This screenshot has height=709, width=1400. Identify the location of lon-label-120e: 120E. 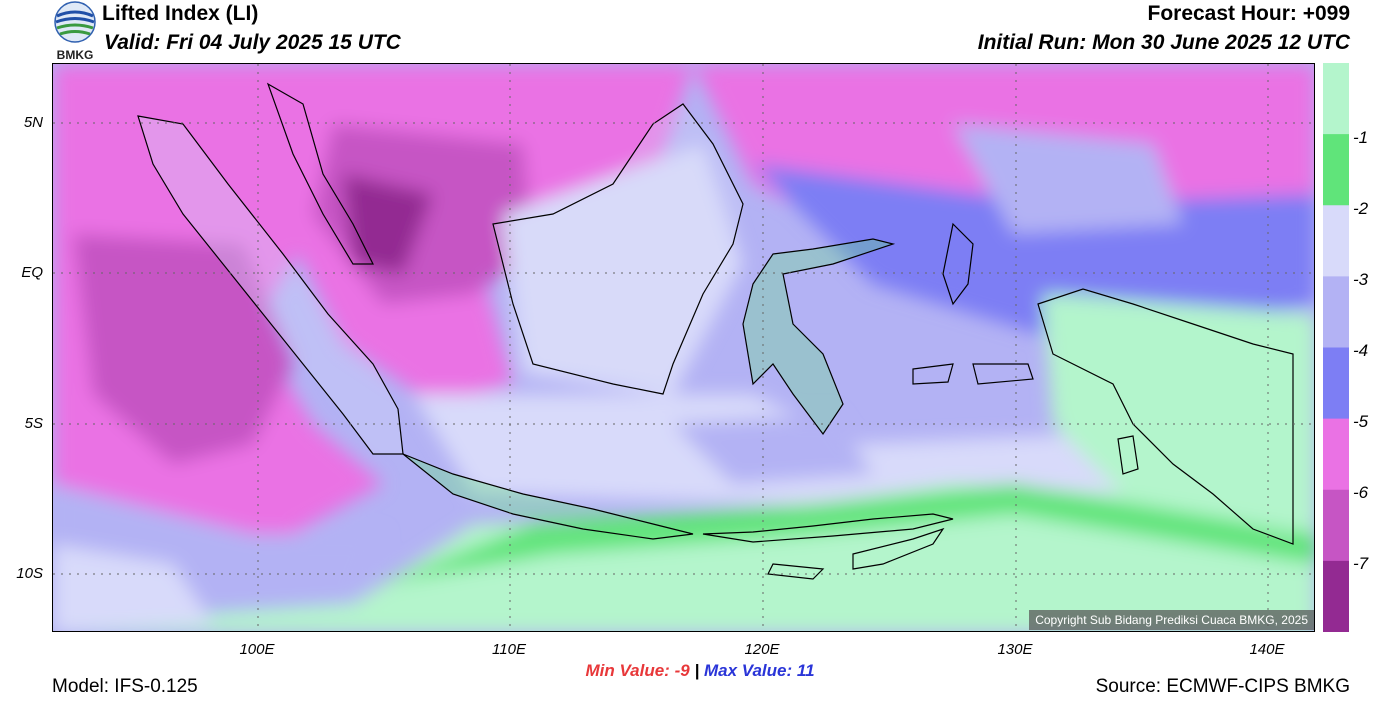
(762, 649).